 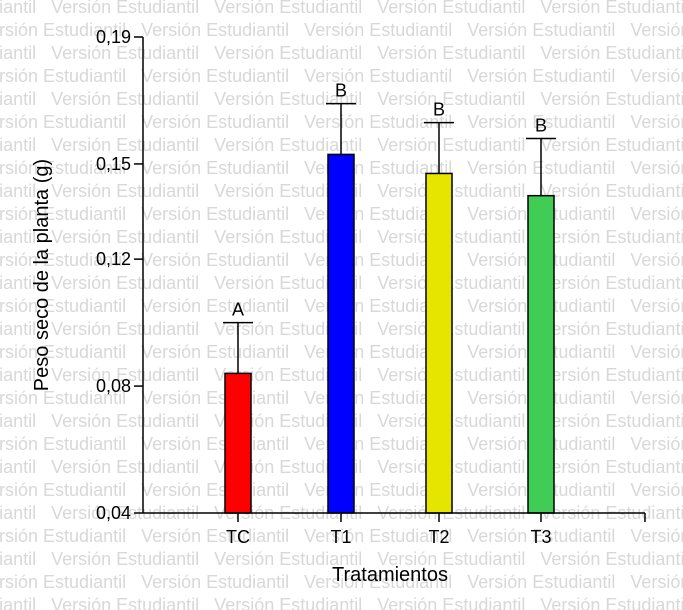 What do you see at coordinates (541, 354) in the screenshot?
I see `bar-t3` at bounding box center [541, 354].